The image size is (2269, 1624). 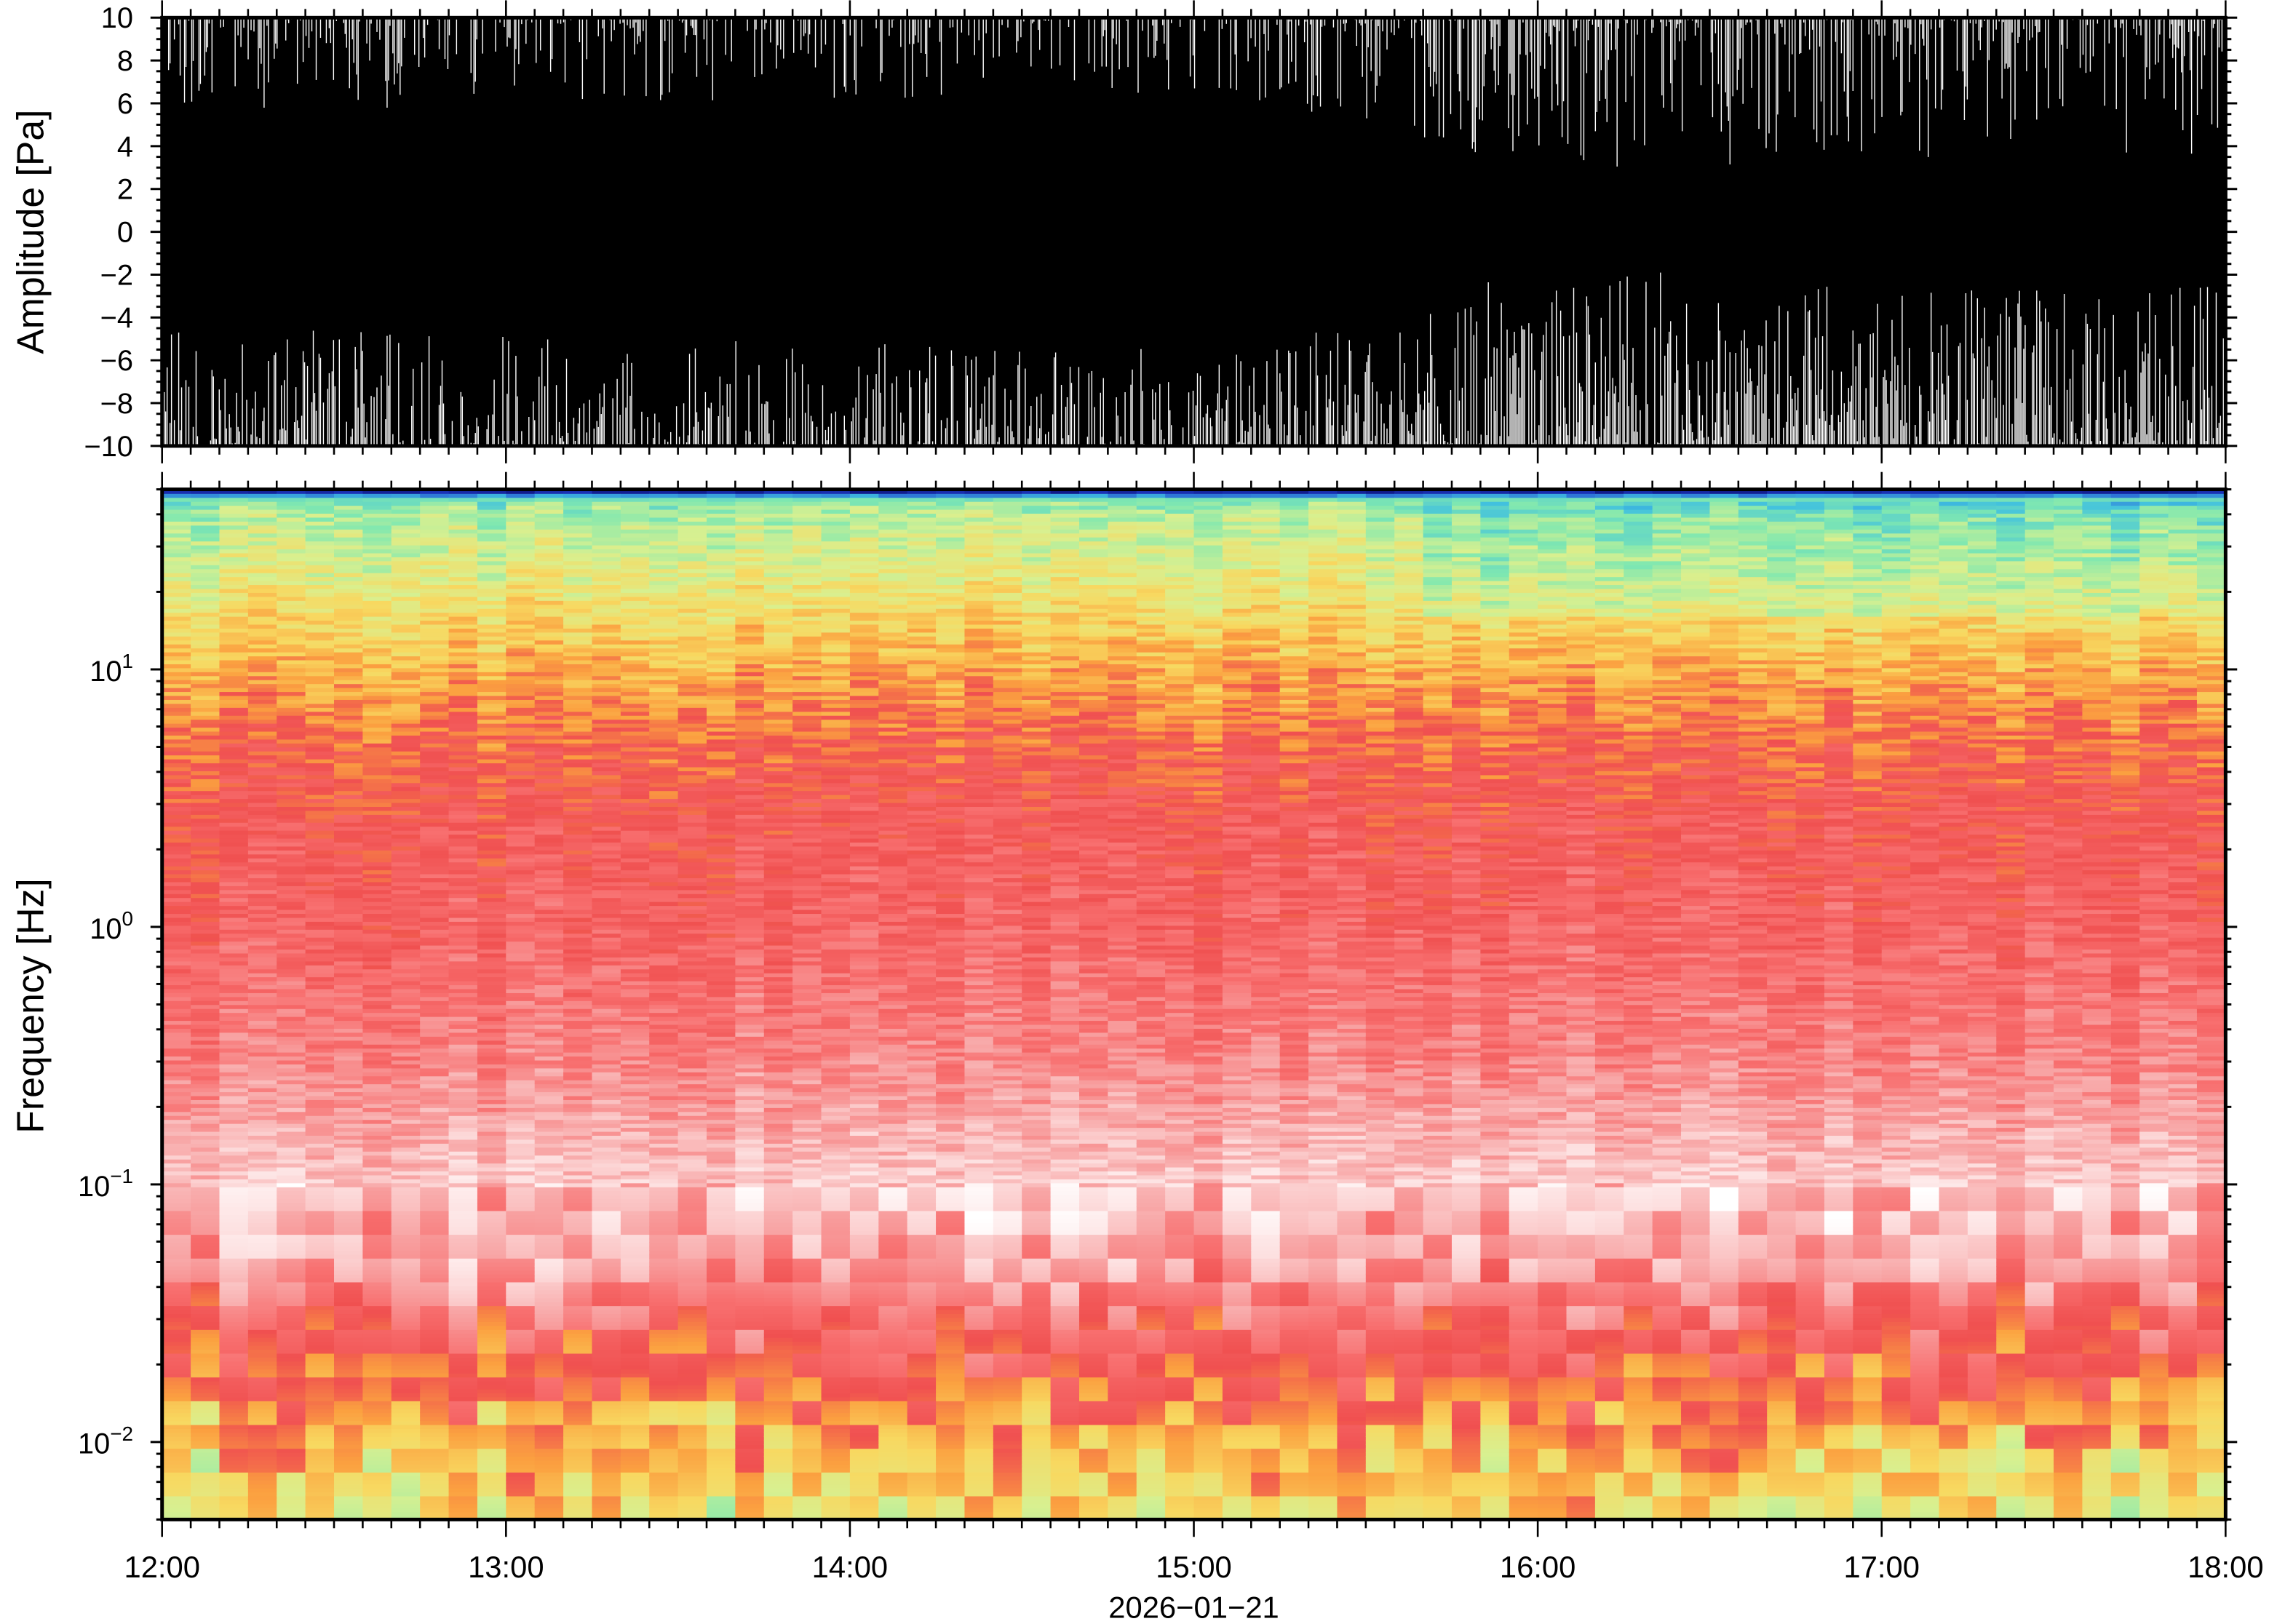 What do you see at coordinates (116, 275) in the screenshot?
I see `y-tick-label: −2` at bounding box center [116, 275].